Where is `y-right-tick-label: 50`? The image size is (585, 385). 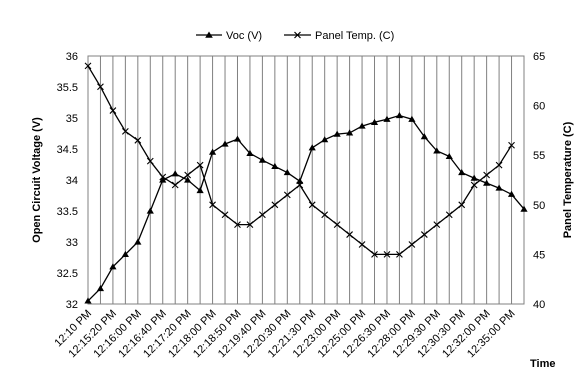
y-right-tick-label: 50 is located at coordinates (539, 206).